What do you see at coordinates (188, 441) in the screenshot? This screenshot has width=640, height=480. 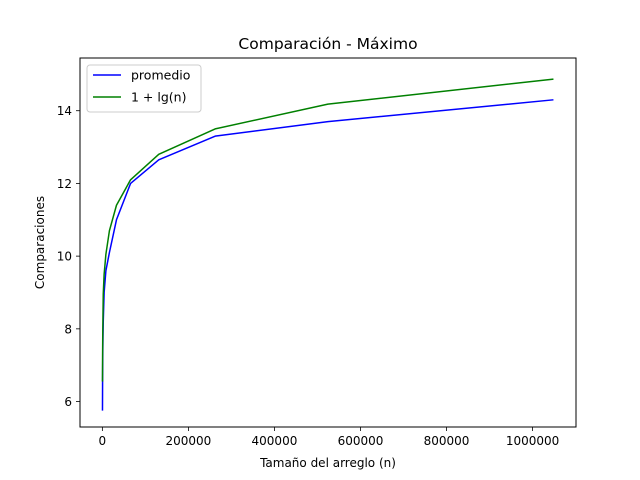 I see `x-tick-label: 200000` at bounding box center [188, 441].